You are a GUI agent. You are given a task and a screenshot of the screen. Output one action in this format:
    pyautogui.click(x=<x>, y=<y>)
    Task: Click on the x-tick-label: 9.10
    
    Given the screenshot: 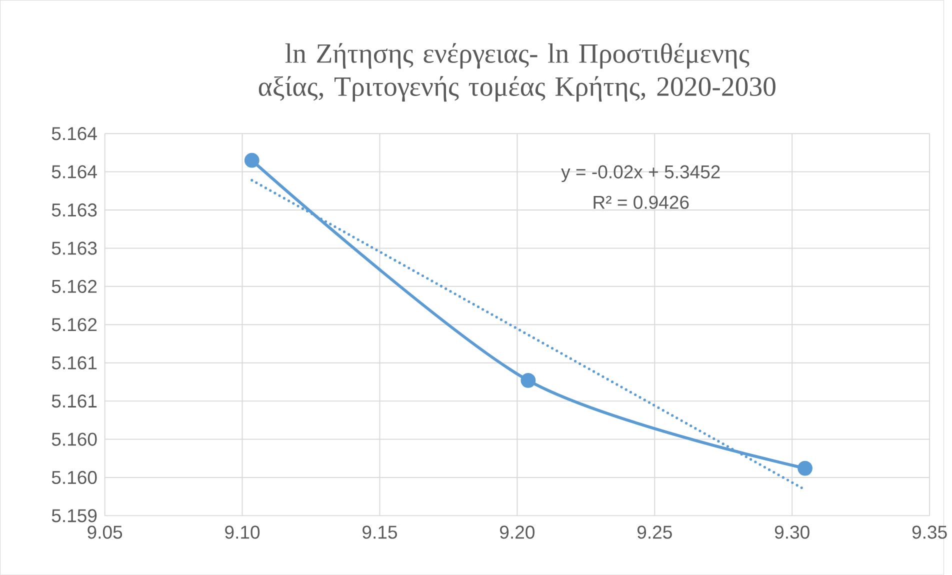 What is the action you would take?
    pyautogui.click(x=242, y=532)
    